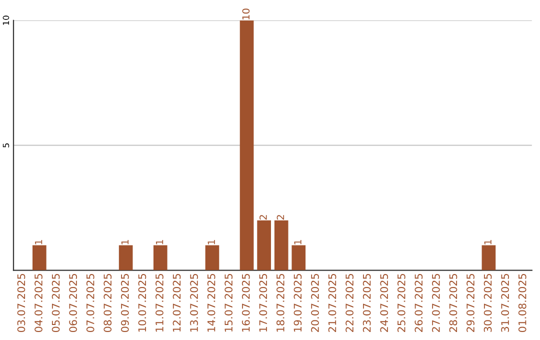  I want to click on x-tick-label: 13.07.2025, so click(194, 303).